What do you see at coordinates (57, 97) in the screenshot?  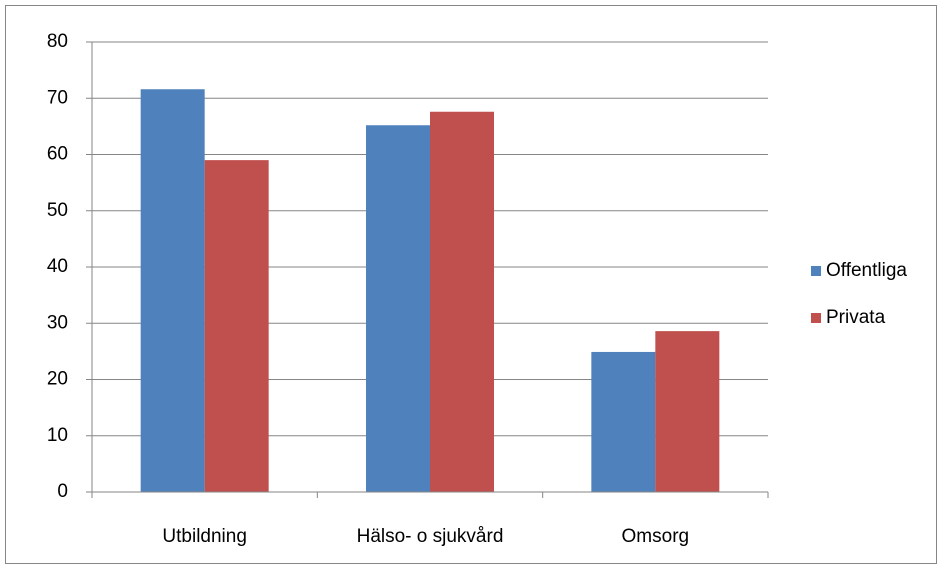 I see `y-tick-label: 70` at bounding box center [57, 97].